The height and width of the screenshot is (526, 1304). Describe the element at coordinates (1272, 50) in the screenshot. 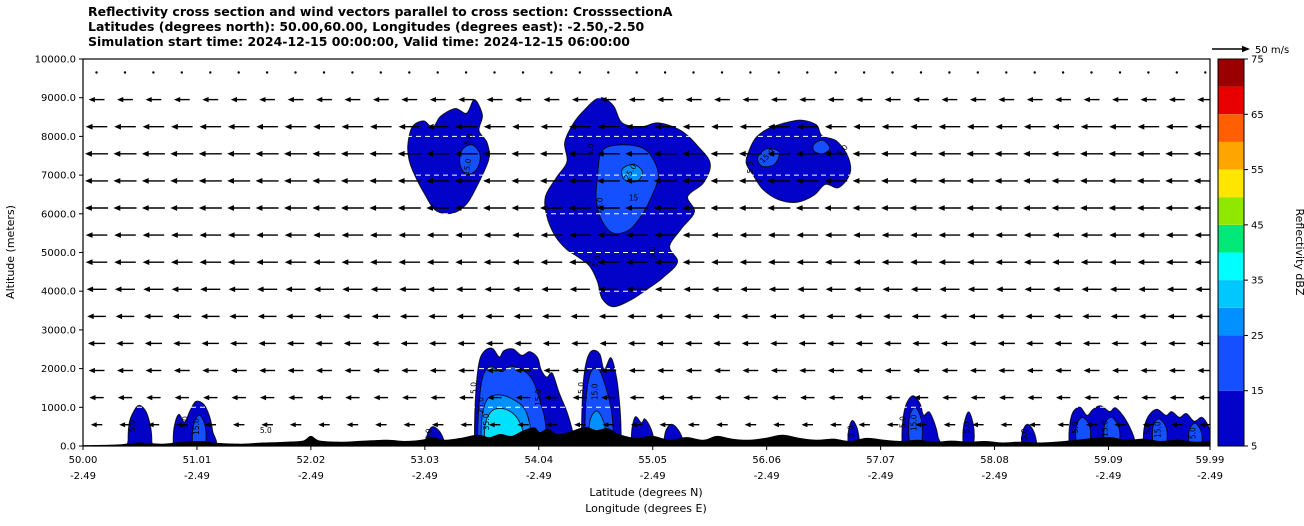

I see `wind-legend-label: 50 m/s` at that location.